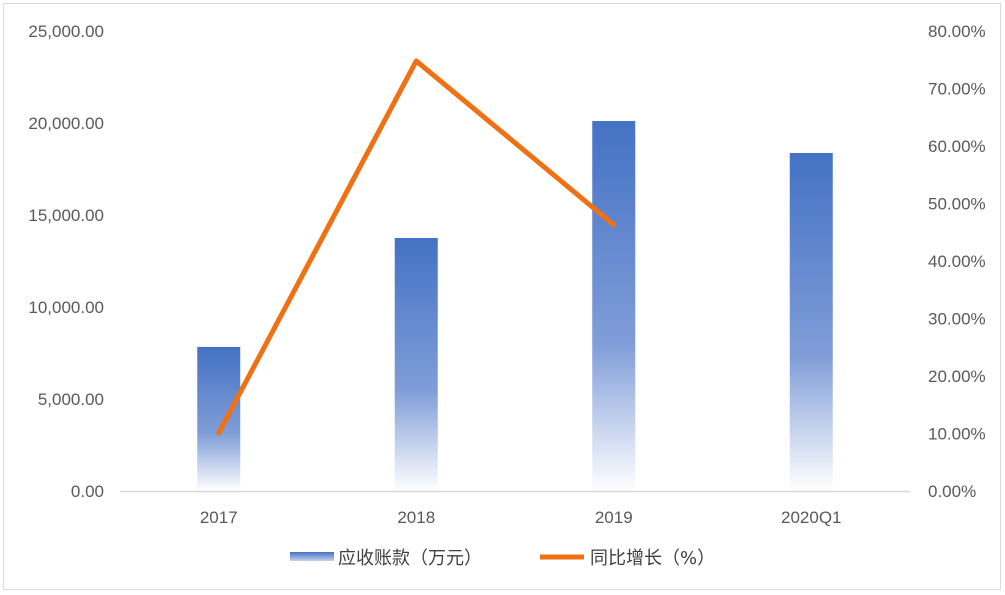  What do you see at coordinates (957, 89) in the screenshot?
I see `right-tick-label: 70.00%` at bounding box center [957, 89].